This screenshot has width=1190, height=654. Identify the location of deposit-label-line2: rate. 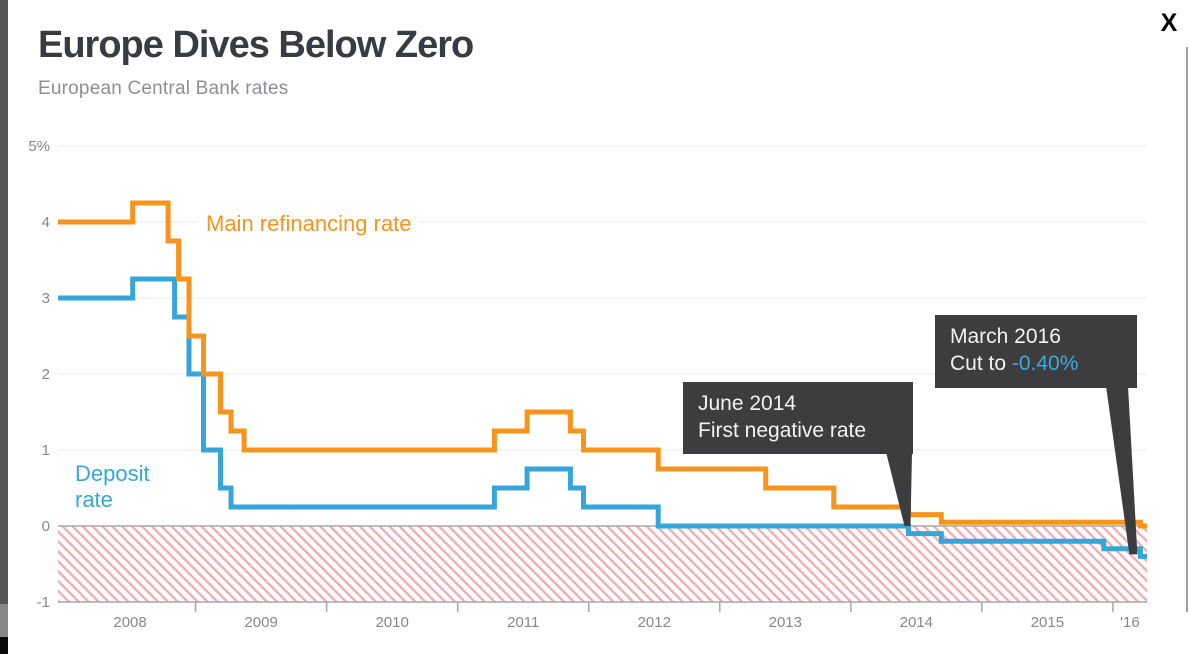
(94, 499).